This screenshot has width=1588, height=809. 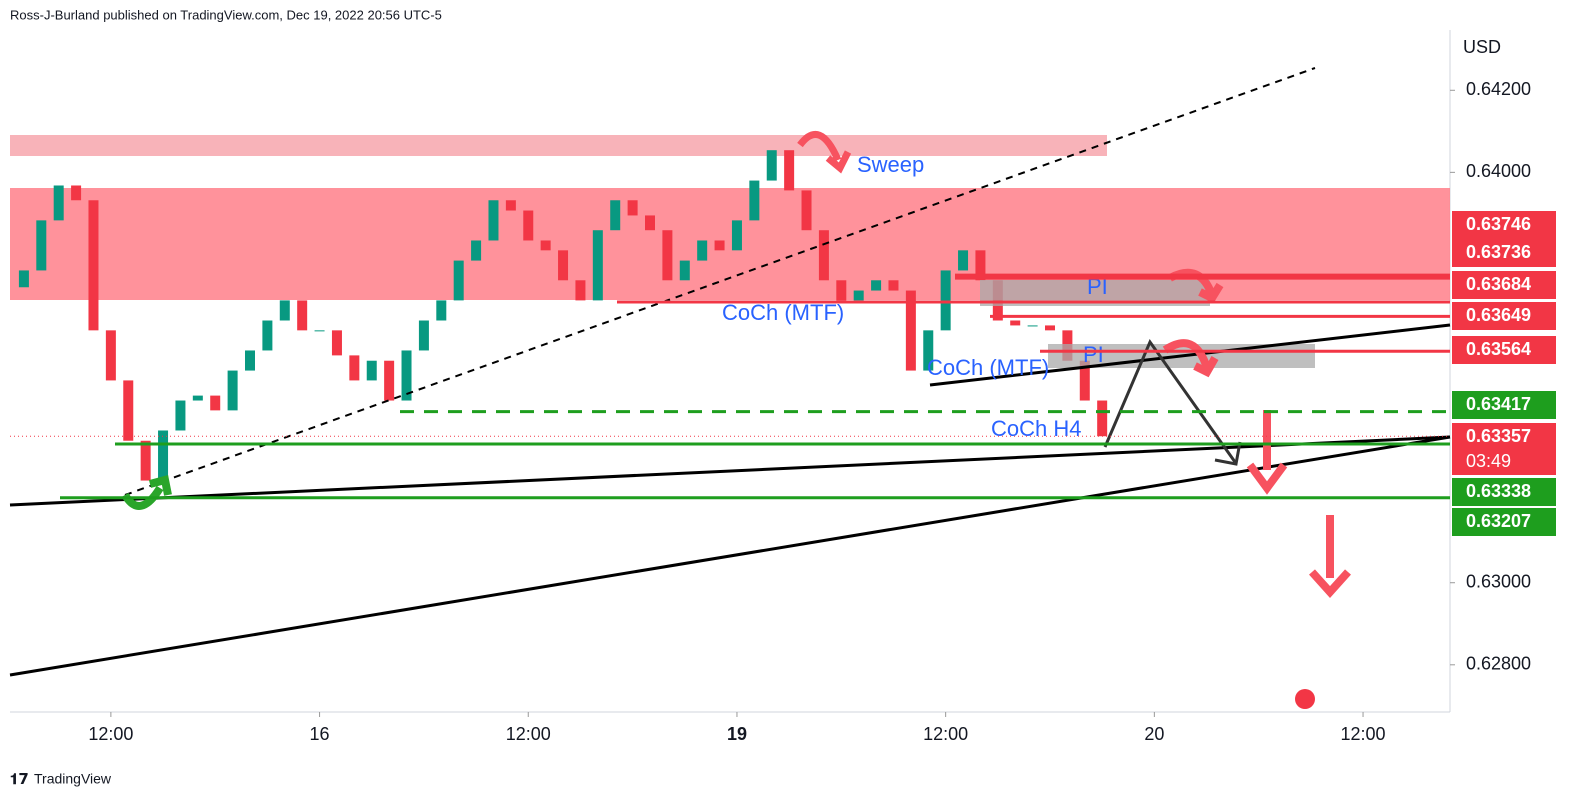 What do you see at coordinates (1036, 428) in the screenshot?
I see `annotation: CoCh H4` at bounding box center [1036, 428].